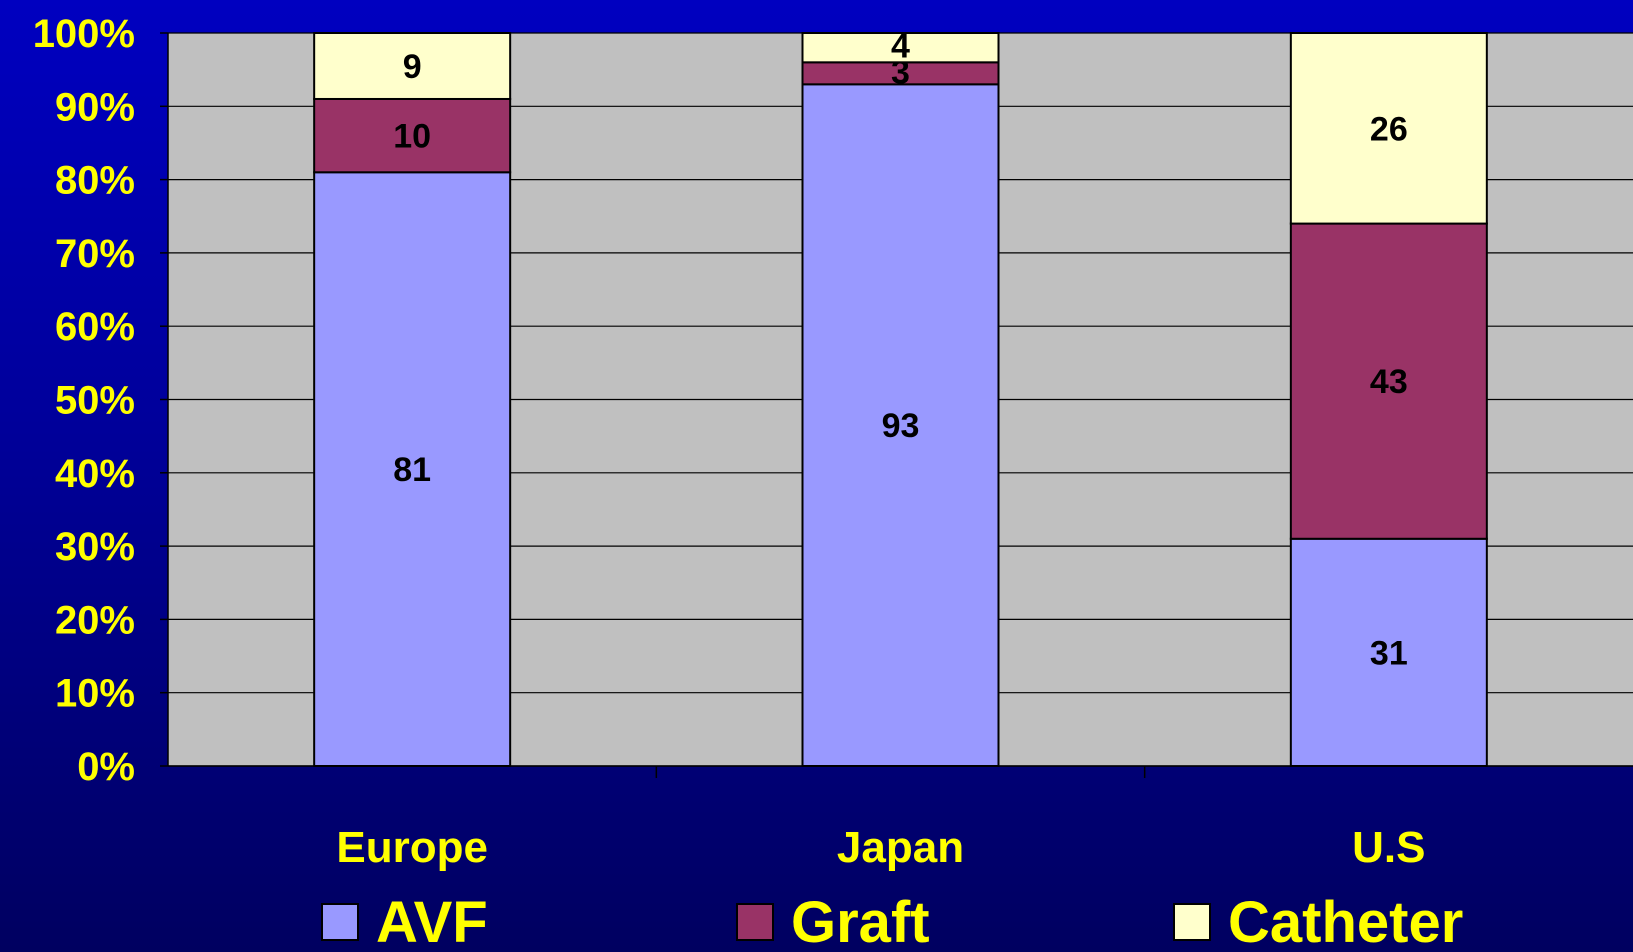 The height and width of the screenshot is (952, 1633). Describe the element at coordinates (755, 922) in the screenshot. I see `legend-swatch-graft` at that location.